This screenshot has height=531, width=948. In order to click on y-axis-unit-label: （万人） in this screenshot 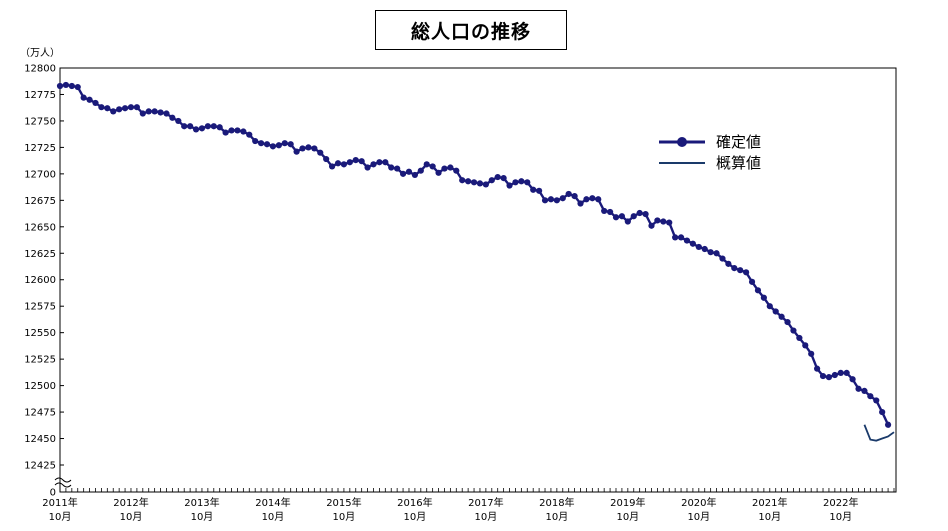, I will do `click(40, 53)`.